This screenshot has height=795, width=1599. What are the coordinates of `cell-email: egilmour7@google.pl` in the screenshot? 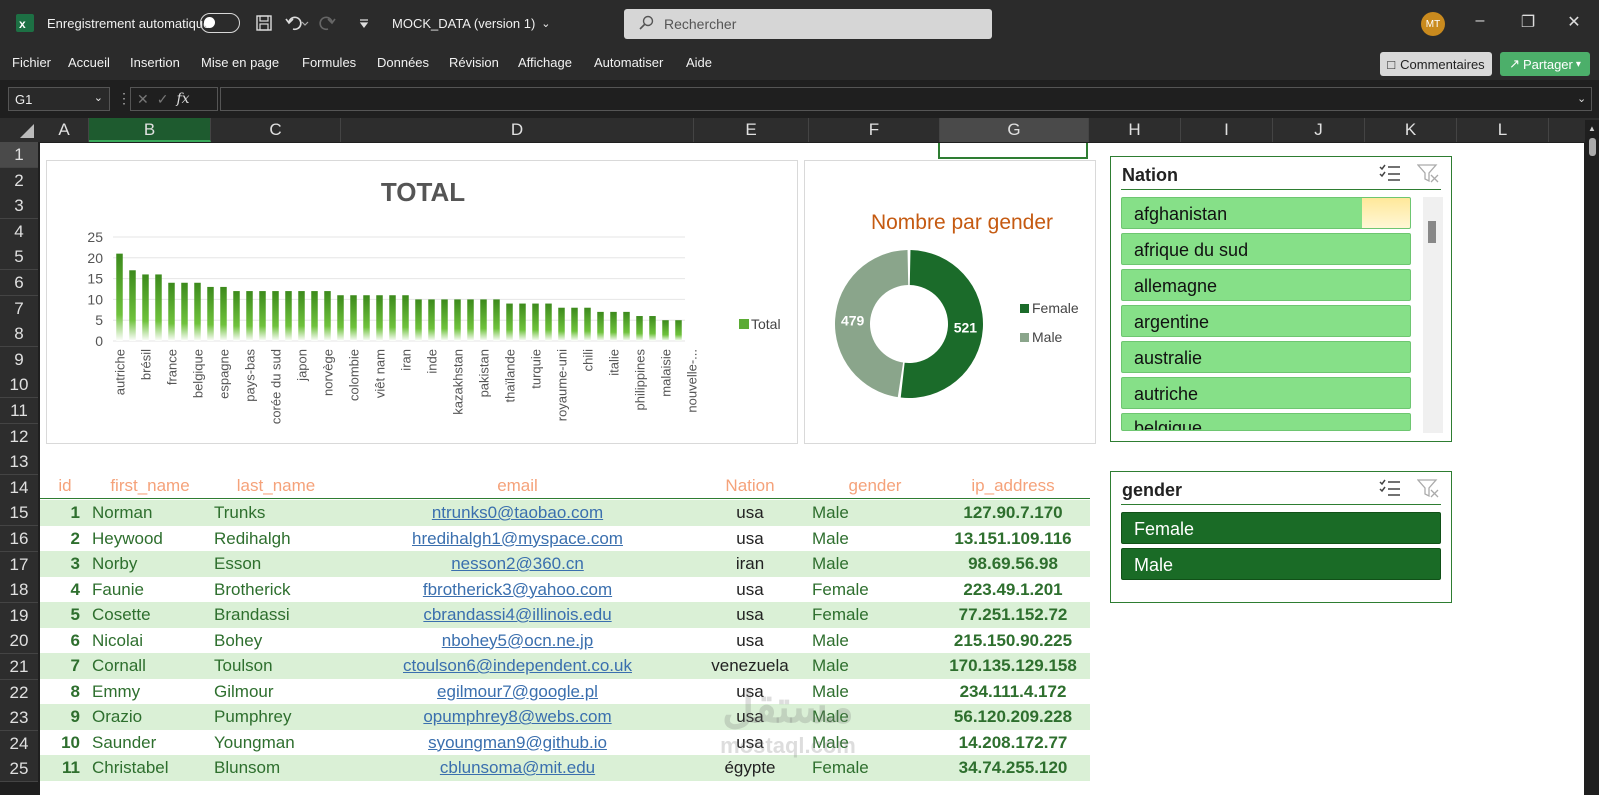 It's located at (517, 691).